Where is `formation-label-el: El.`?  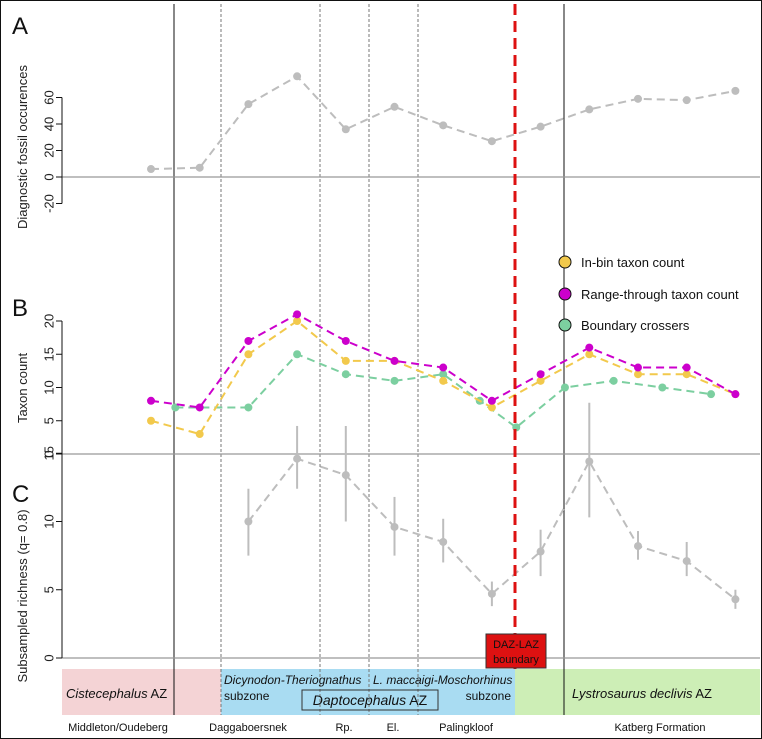
formation-label-el: El. is located at coordinates (393, 728).